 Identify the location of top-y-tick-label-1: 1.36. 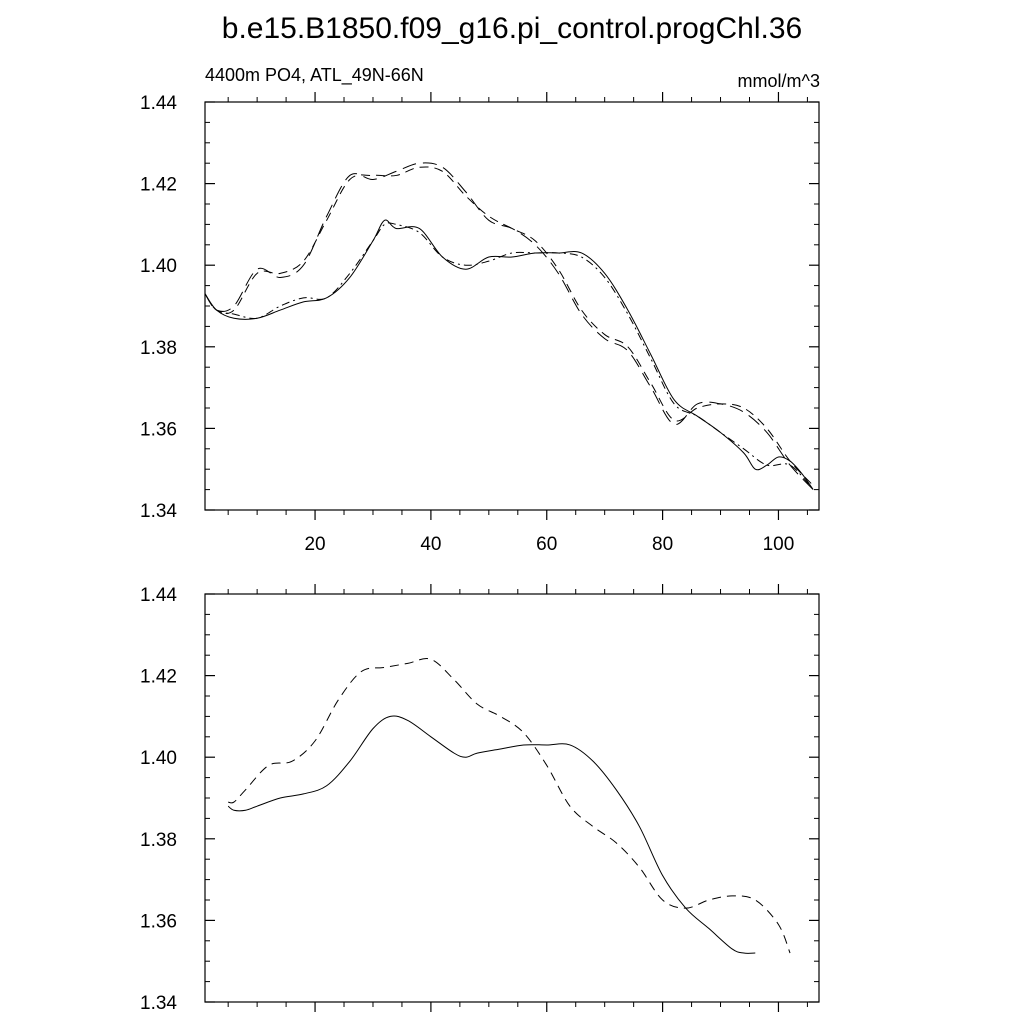
(158, 429).